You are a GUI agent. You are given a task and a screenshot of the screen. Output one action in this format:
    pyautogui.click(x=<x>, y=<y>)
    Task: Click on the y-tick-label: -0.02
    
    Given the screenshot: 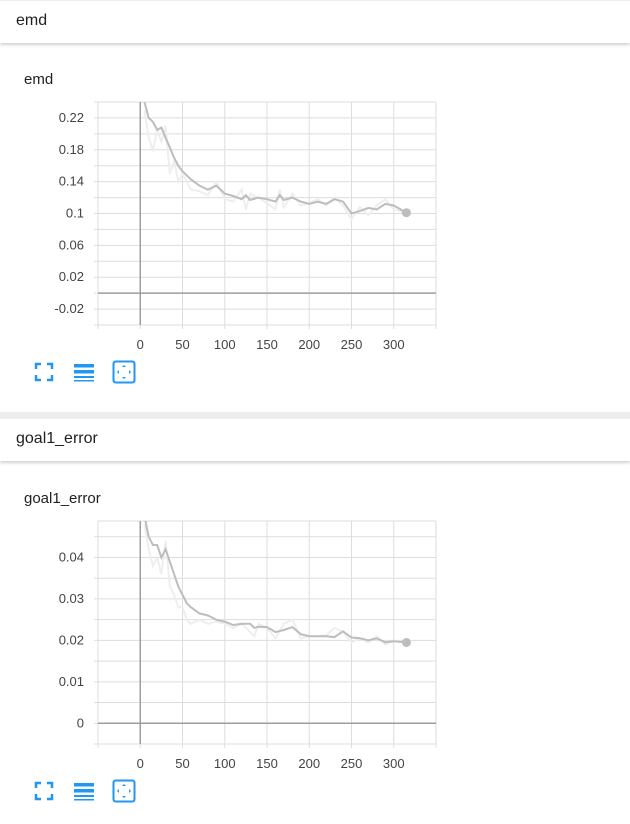 What is the action you would take?
    pyautogui.click(x=69, y=308)
    